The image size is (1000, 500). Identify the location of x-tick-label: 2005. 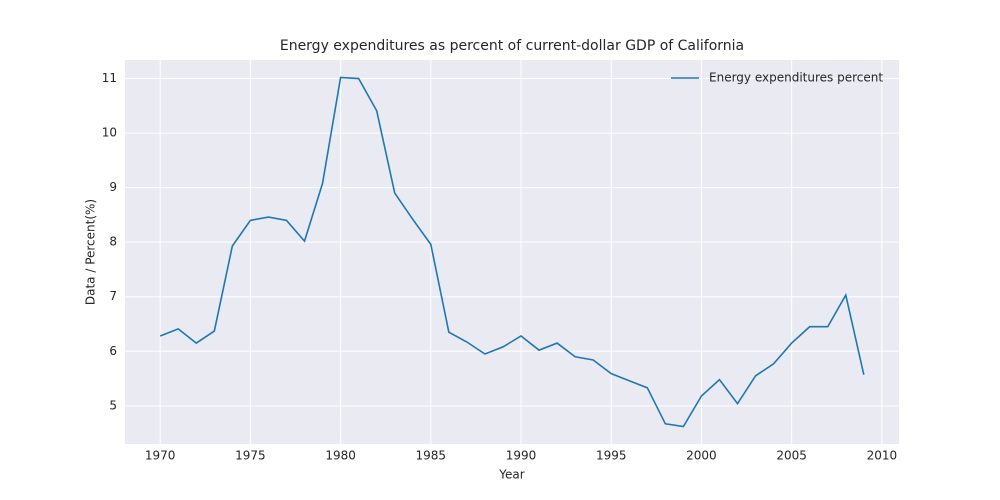
(791, 456).